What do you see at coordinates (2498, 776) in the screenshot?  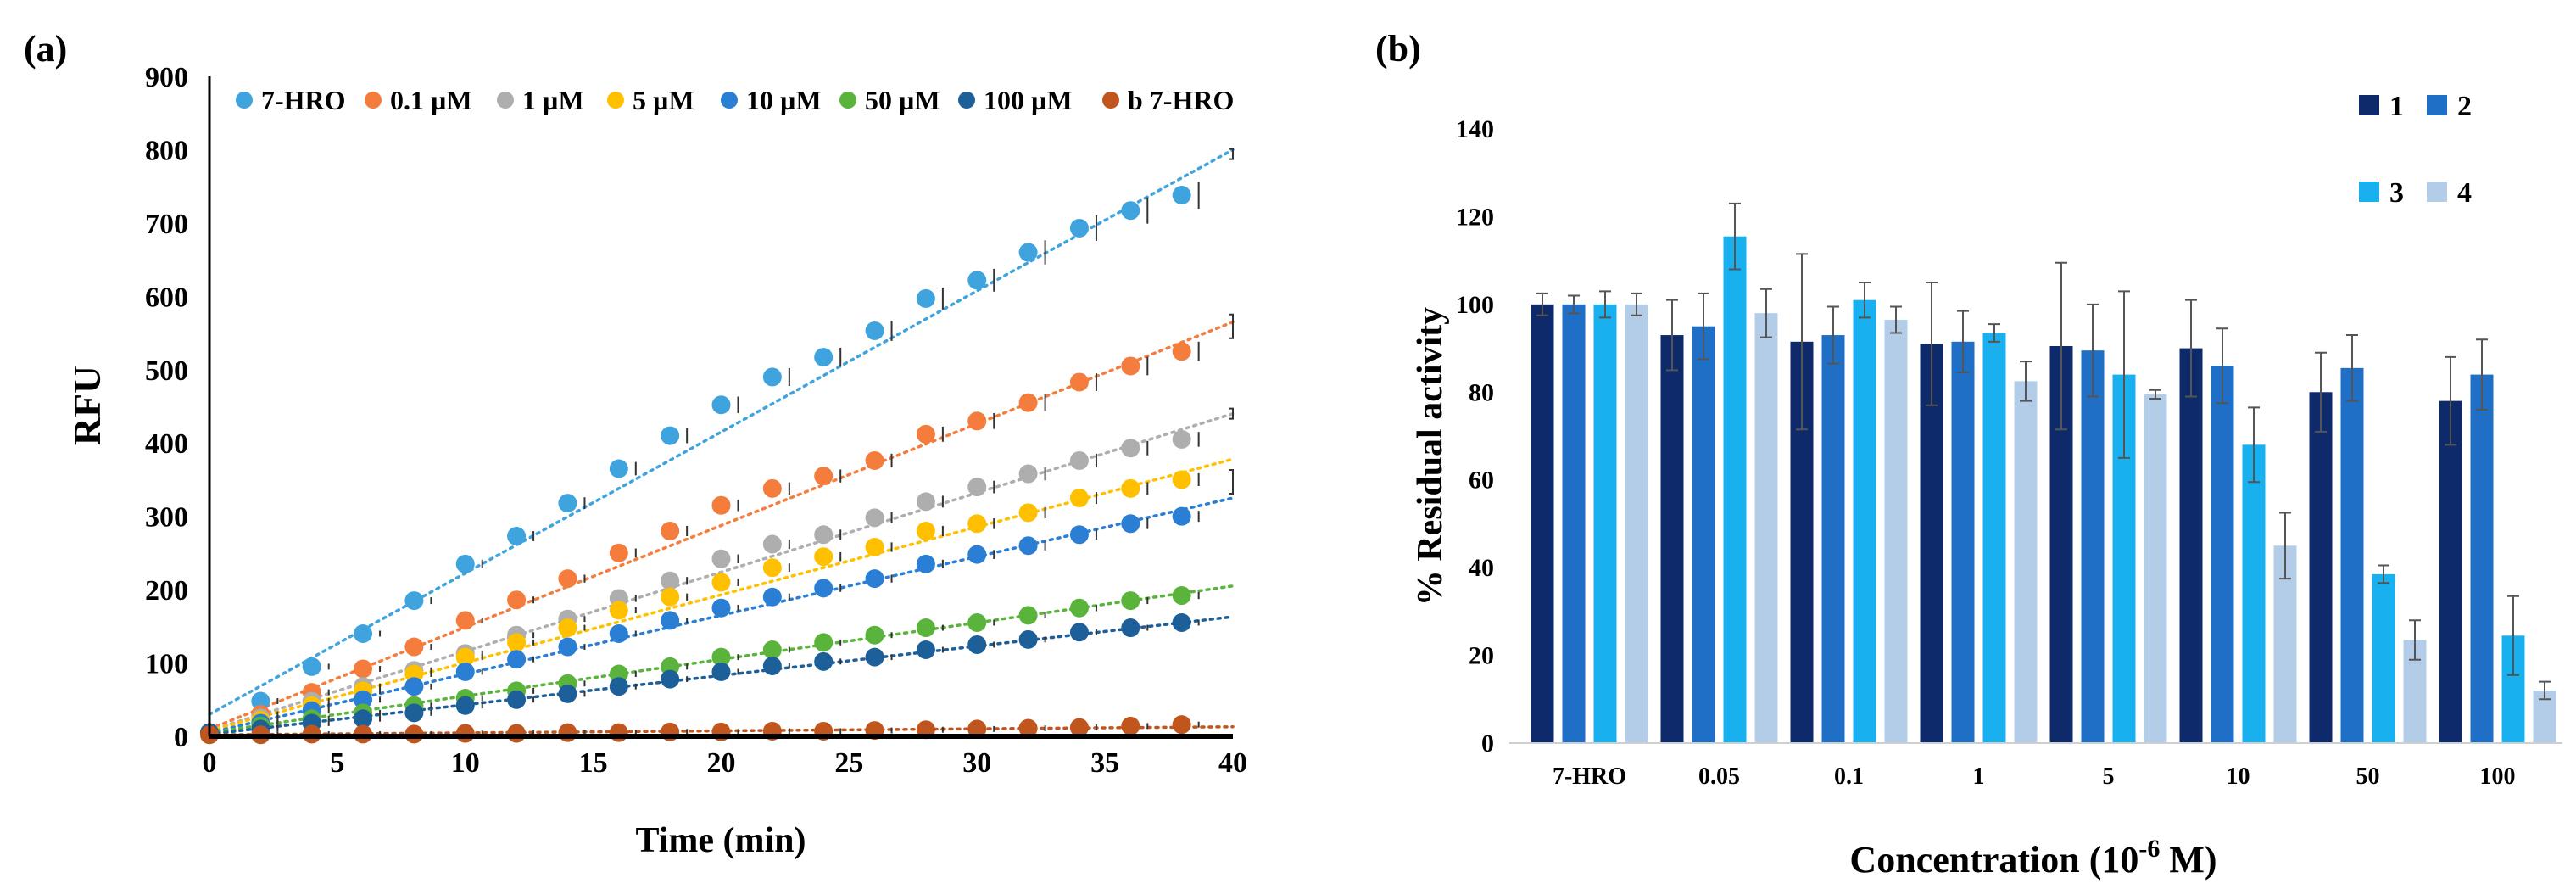 I see `x-tick-label: 100` at bounding box center [2498, 776].